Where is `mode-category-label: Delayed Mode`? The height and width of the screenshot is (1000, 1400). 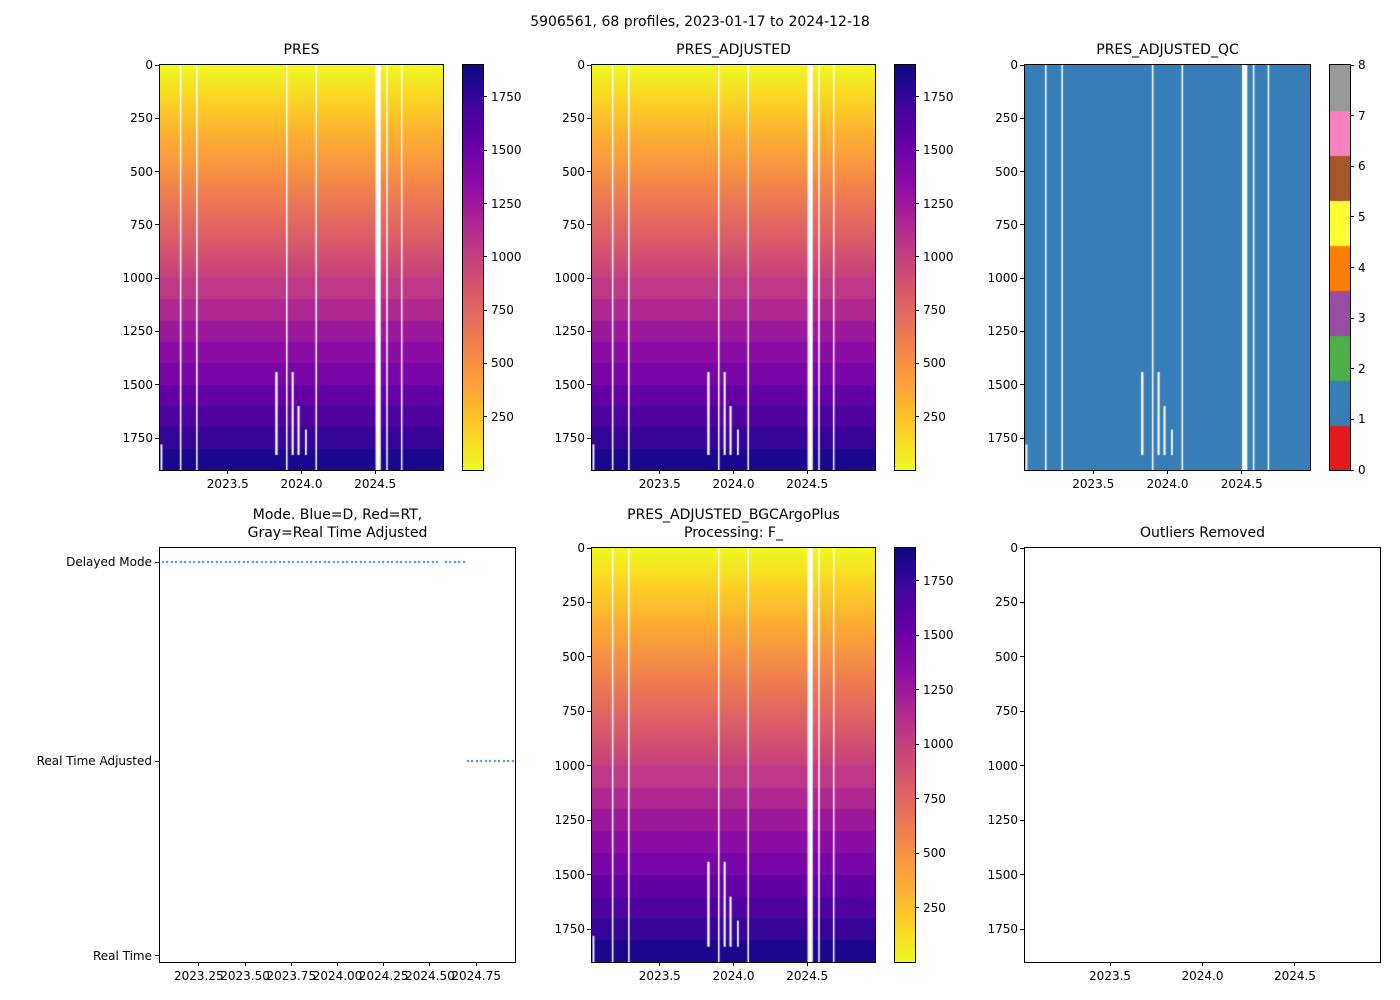 mode-category-label: Delayed Mode is located at coordinates (109, 562).